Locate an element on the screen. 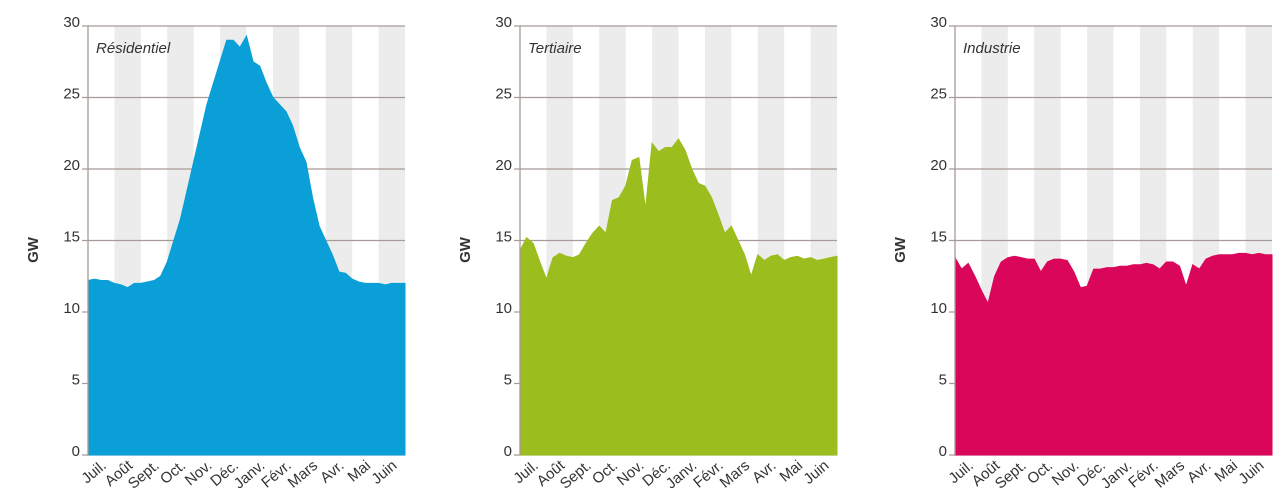 Image resolution: width=1283 pixels, height=499 pixels. chart-title: Industrie is located at coordinates (992, 48).